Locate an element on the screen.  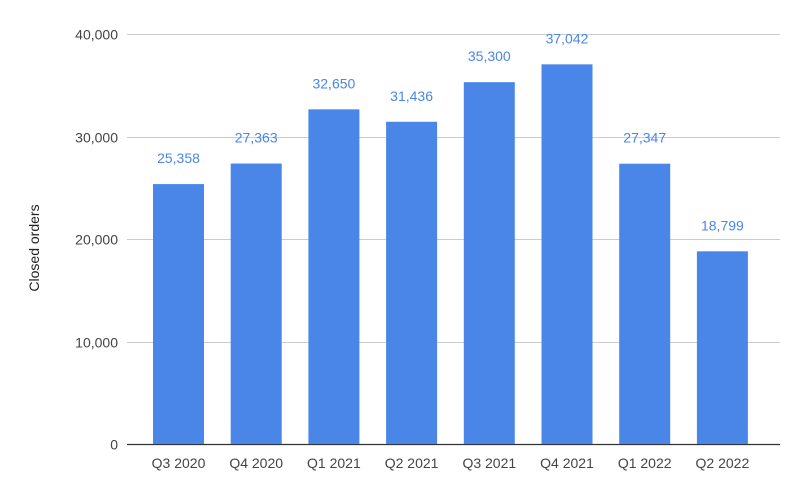
x-tick-label: Q2 2022 is located at coordinates (723, 463).